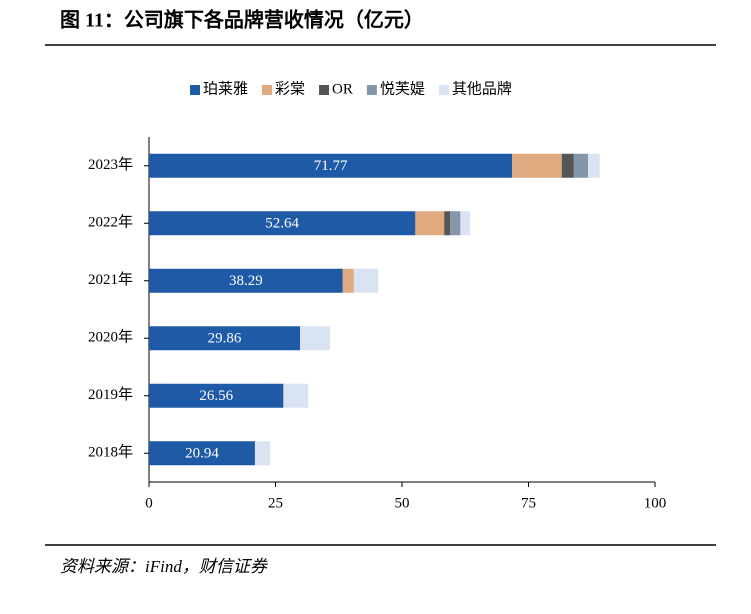 The height and width of the screenshot is (614, 751). Describe the element at coordinates (164, 566) in the screenshot. I see `source-note: 资料来源：iFind，财信证券` at that location.